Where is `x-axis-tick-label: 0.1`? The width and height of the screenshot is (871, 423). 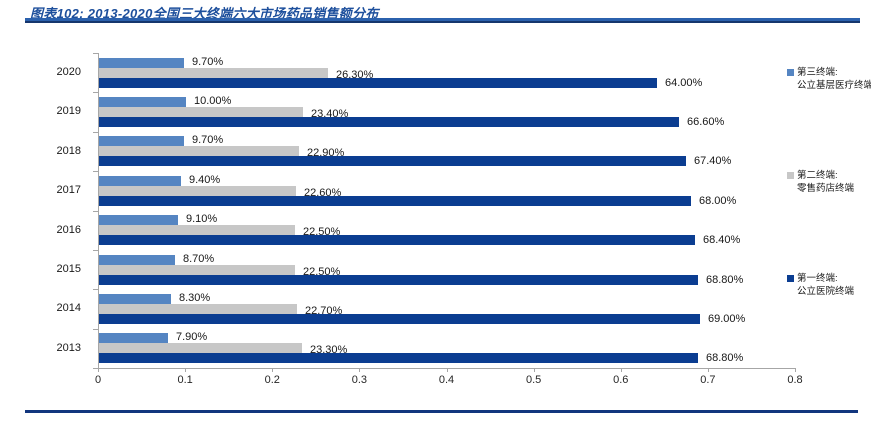
x-axis-tick-label: 0.1 is located at coordinates (185, 380).